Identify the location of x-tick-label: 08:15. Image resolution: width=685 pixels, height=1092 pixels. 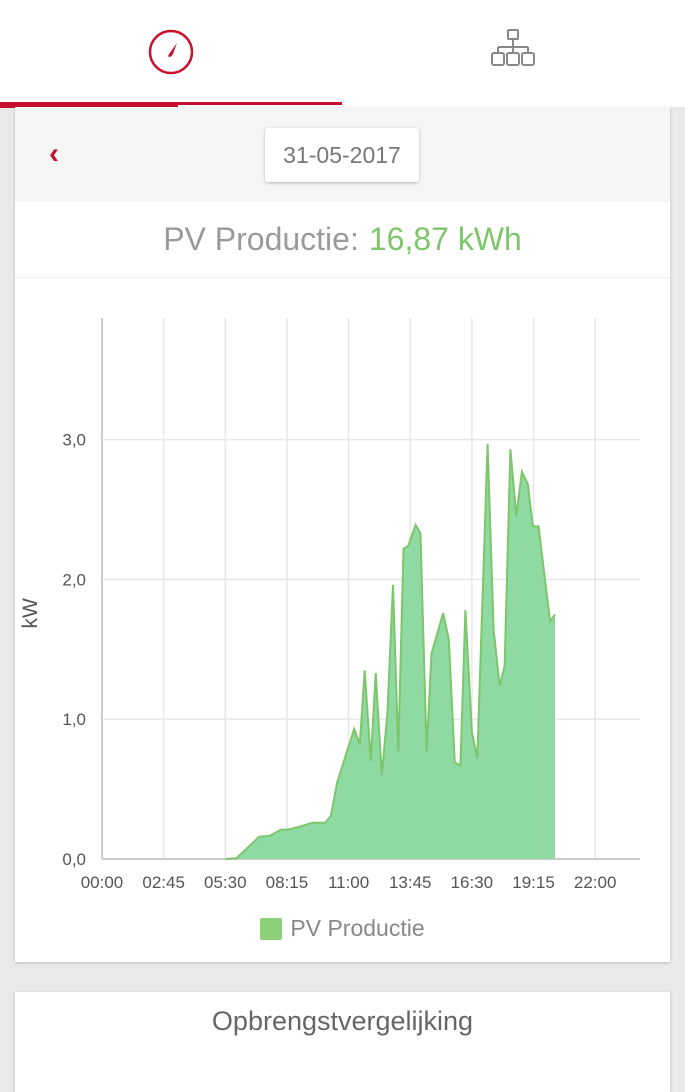
(287, 882).